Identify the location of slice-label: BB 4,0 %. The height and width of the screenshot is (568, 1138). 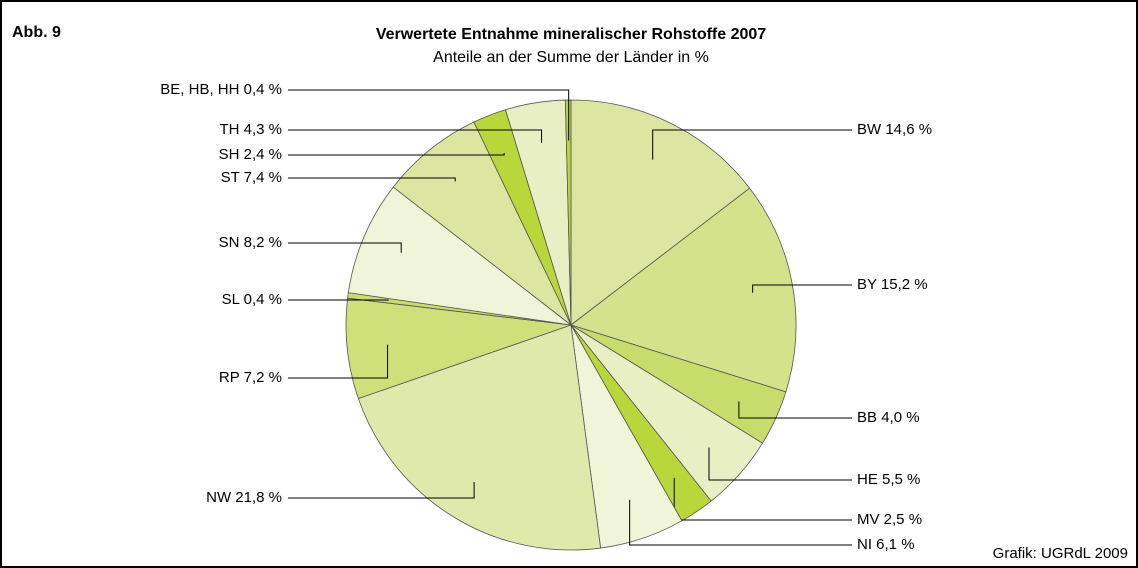
(888, 417).